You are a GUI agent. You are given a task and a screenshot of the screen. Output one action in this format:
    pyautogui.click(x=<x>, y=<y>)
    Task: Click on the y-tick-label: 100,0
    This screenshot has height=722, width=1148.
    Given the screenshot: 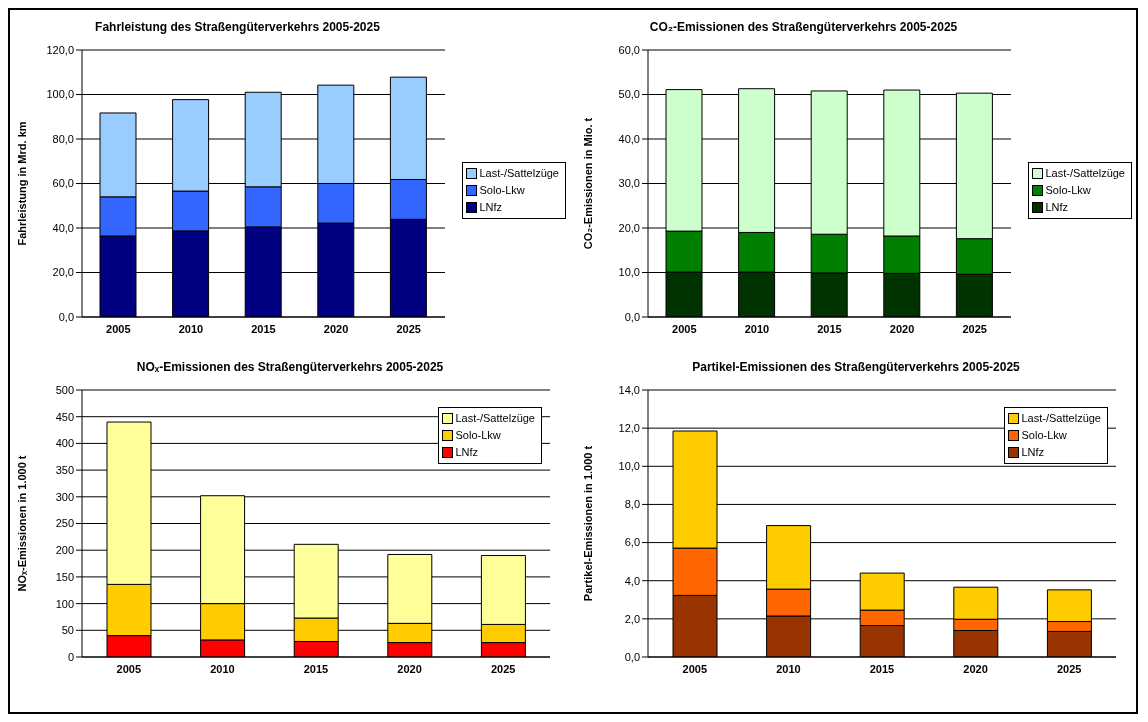 What is the action you would take?
    pyautogui.click(x=60, y=94)
    